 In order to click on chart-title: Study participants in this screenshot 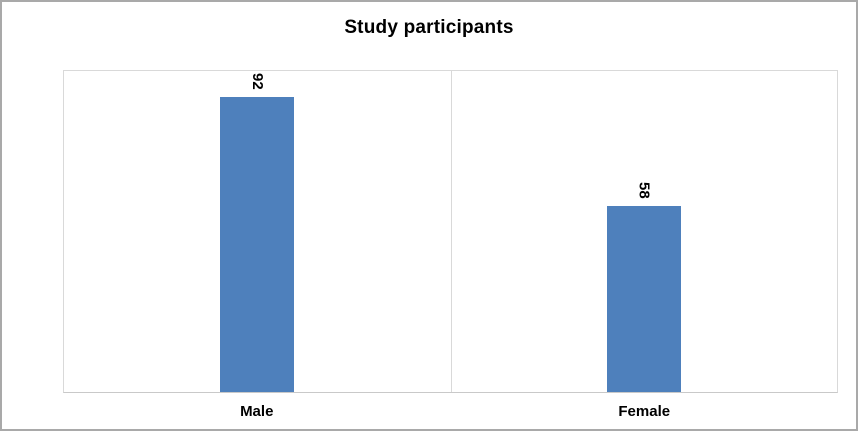, I will do `click(429, 27)`.